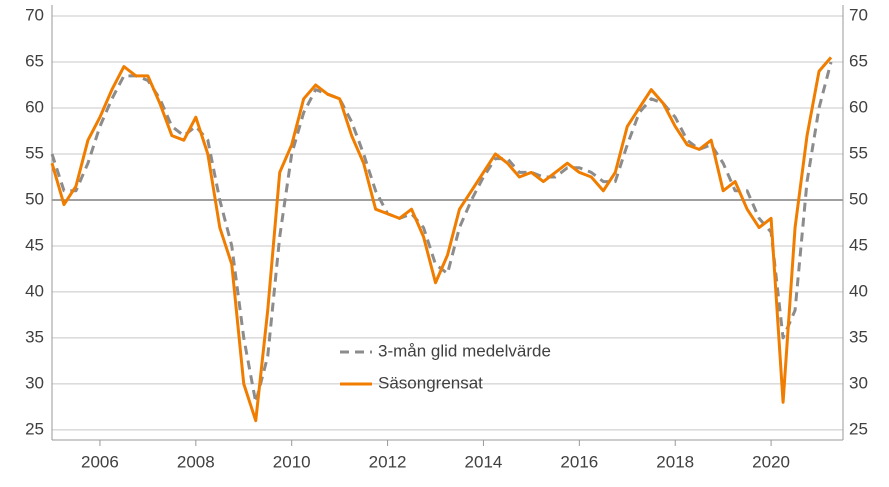 This screenshot has height=487, width=889. Describe the element at coordinates (675, 461) in the screenshot. I see `x-tick-label: 2018` at that location.